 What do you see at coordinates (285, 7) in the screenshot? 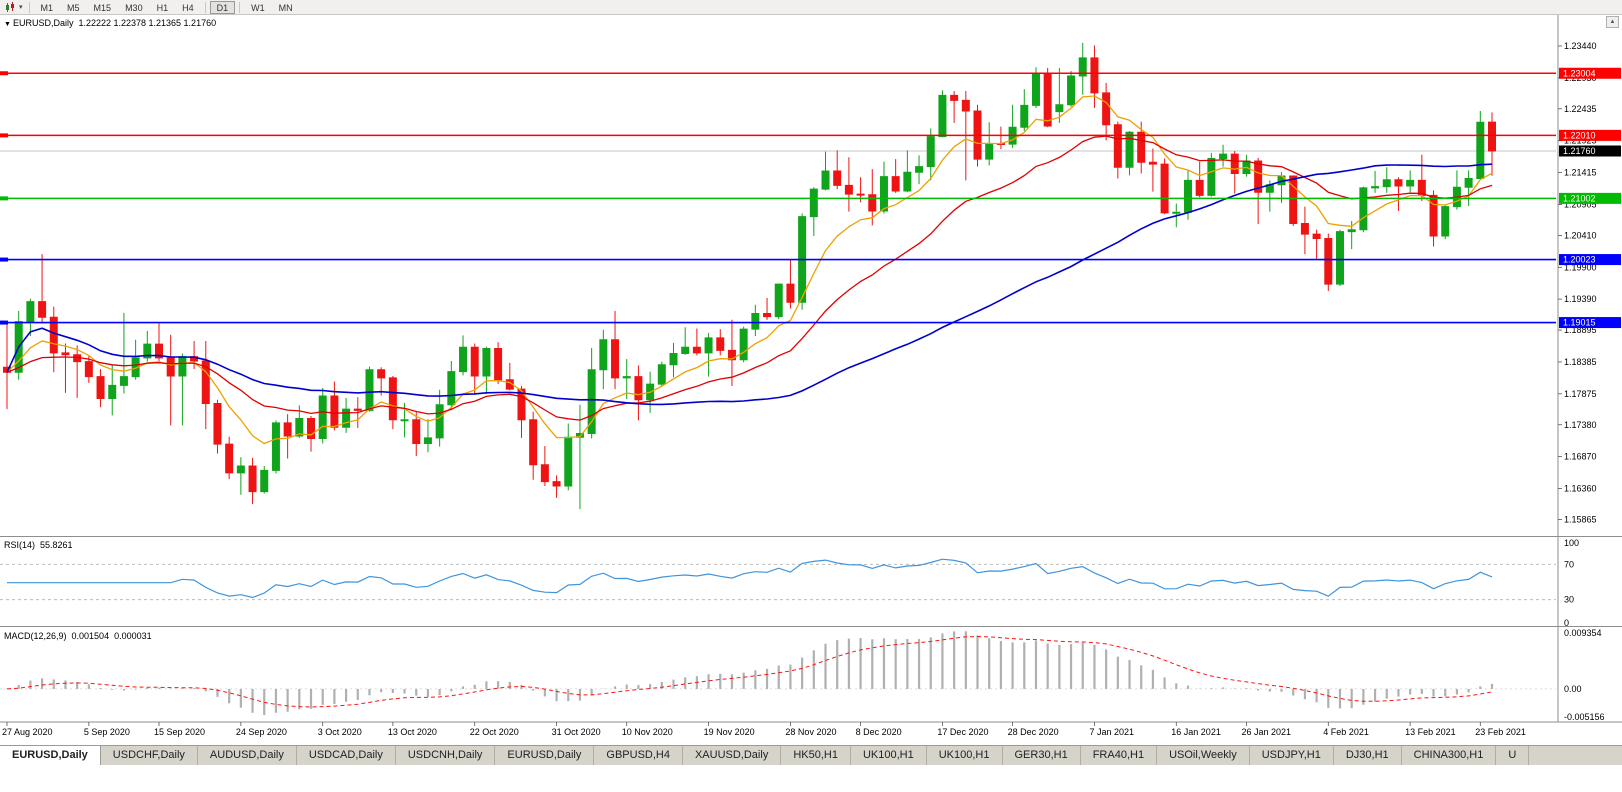
I see `timeframe-button-MN: MN` at bounding box center [285, 7].